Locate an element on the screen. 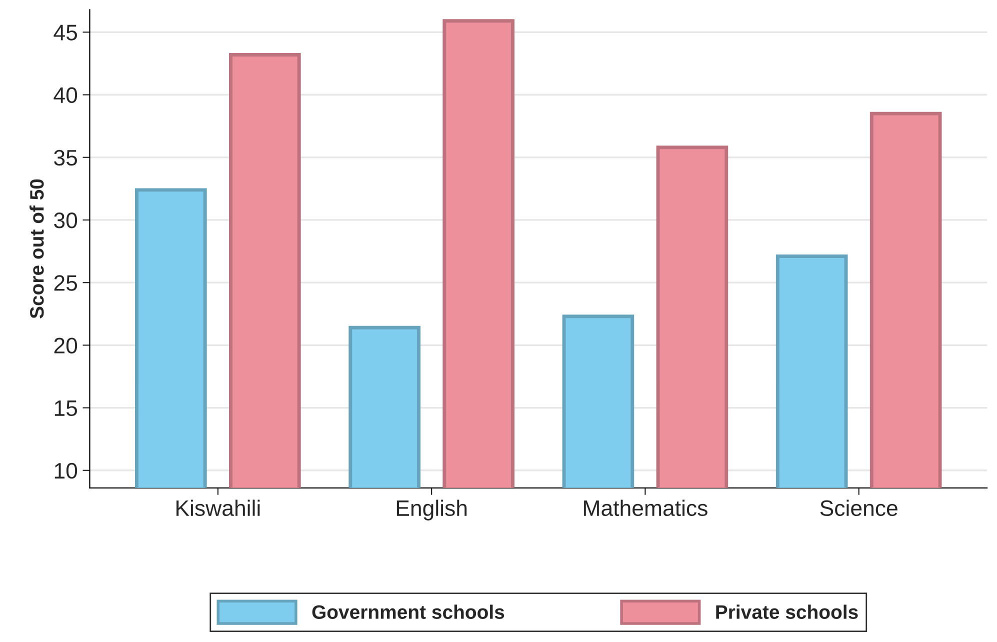 The image size is (997, 642). y-tick-label: 45 is located at coordinates (65, 32).